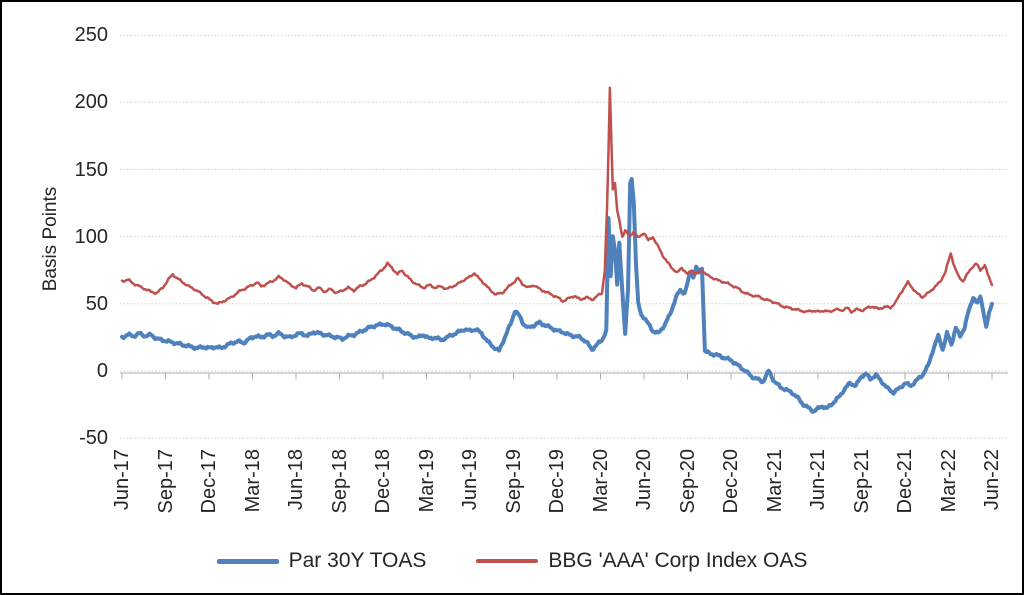  What do you see at coordinates (91, 170) in the screenshot?
I see `y-tick-label: 150` at bounding box center [91, 170].